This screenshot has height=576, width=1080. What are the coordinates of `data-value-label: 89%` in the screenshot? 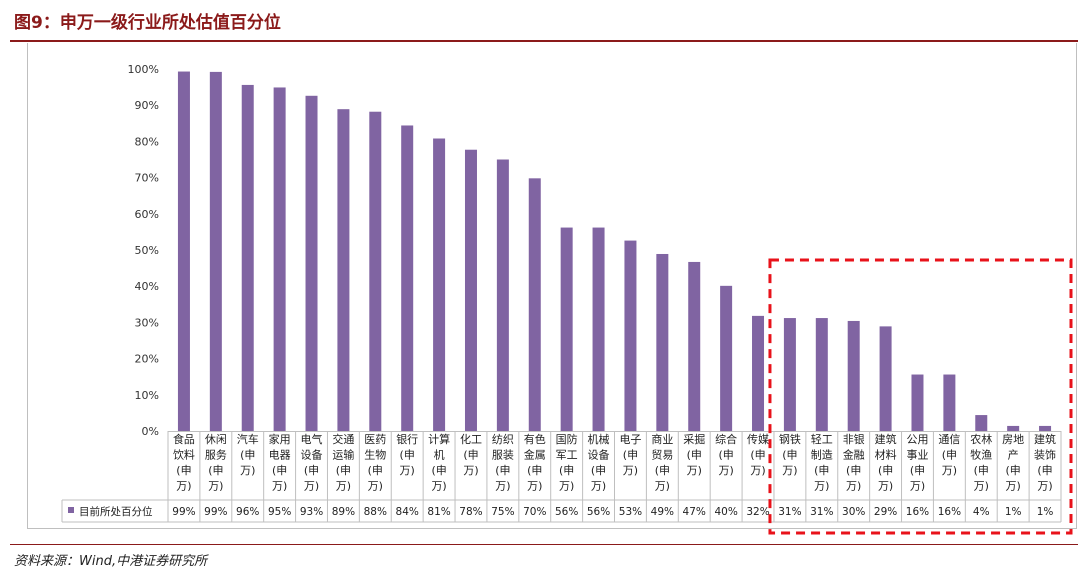 It's located at (343, 512).